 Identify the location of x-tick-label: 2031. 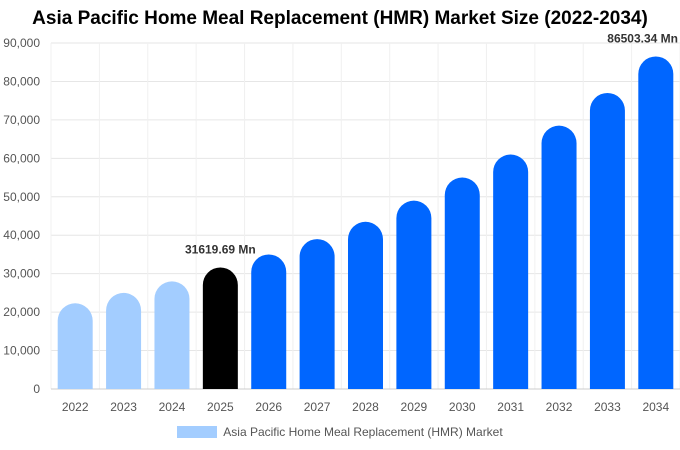
(510, 407).